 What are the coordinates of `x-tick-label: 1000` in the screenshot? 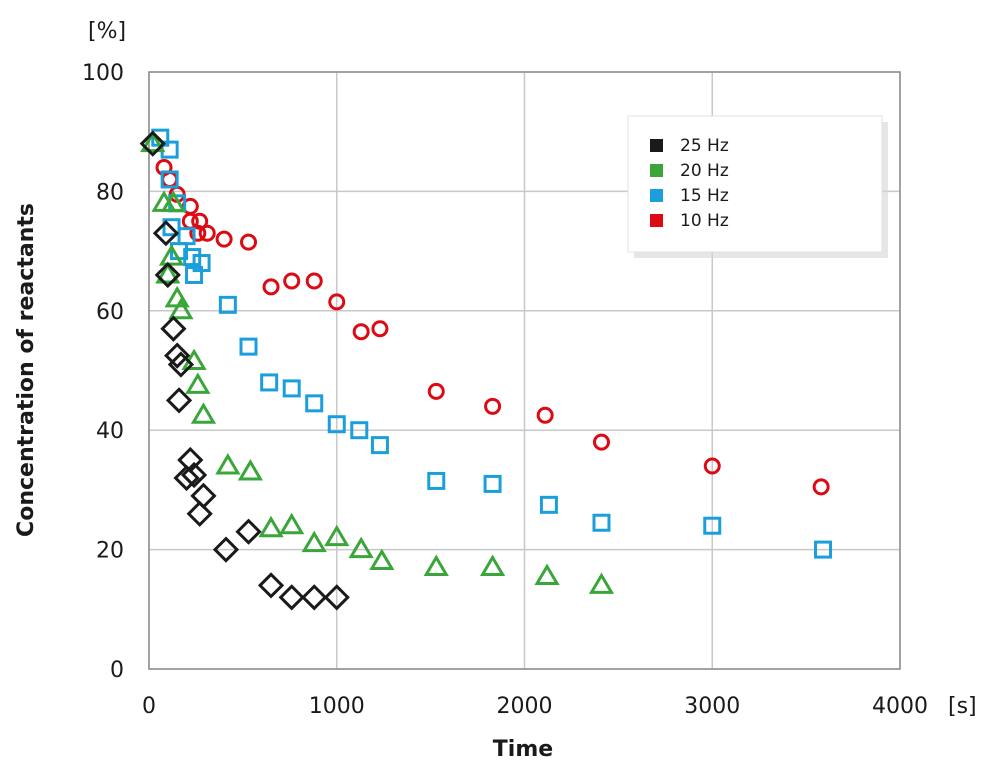 It's located at (337, 706).